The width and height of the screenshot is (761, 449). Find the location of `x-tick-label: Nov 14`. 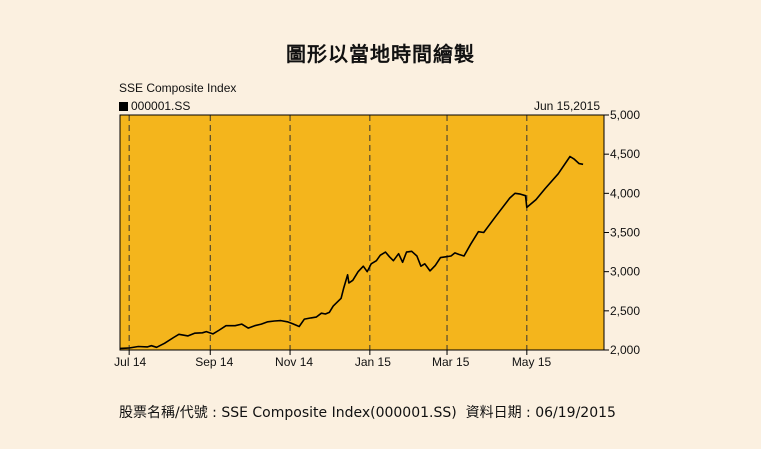

x-tick-label: Nov 14 is located at coordinates (294, 362).